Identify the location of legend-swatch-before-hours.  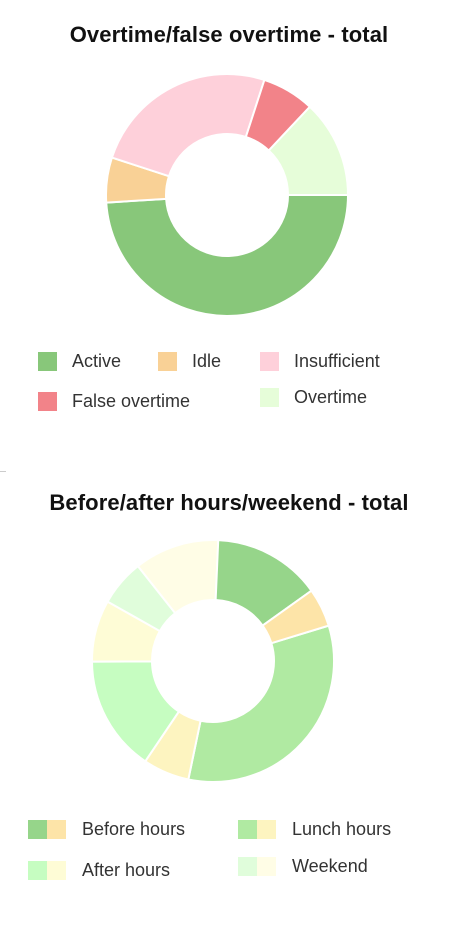
(47, 829).